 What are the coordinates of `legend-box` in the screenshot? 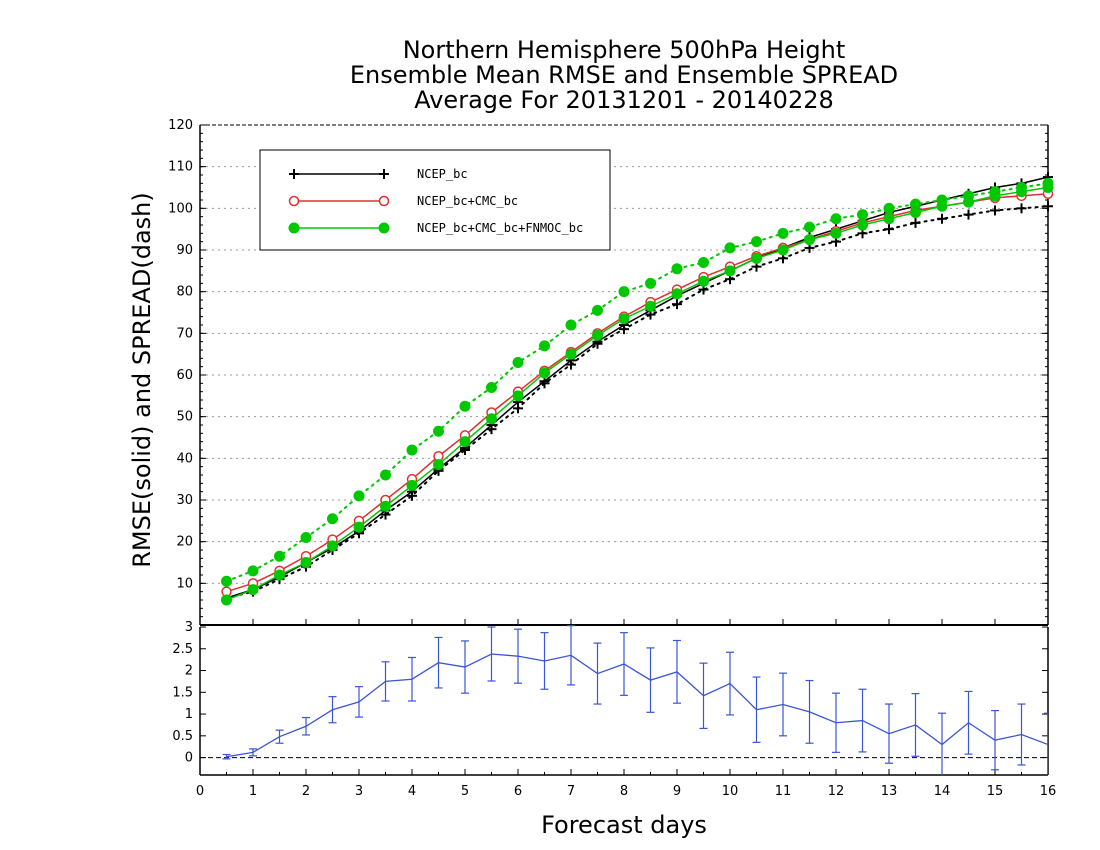 It's located at (435, 200).